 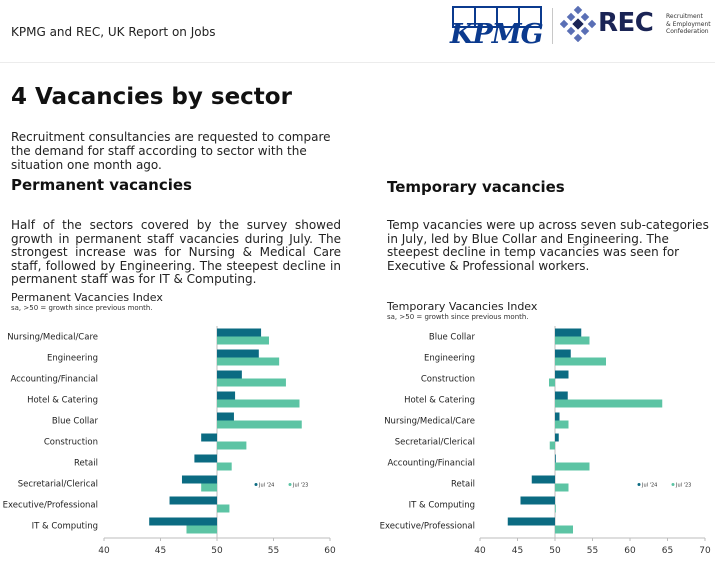 What do you see at coordinates (555, 551) in the screenshot?
I see `temporary-x-tick-label: 50` at bounding box center [555, 551].